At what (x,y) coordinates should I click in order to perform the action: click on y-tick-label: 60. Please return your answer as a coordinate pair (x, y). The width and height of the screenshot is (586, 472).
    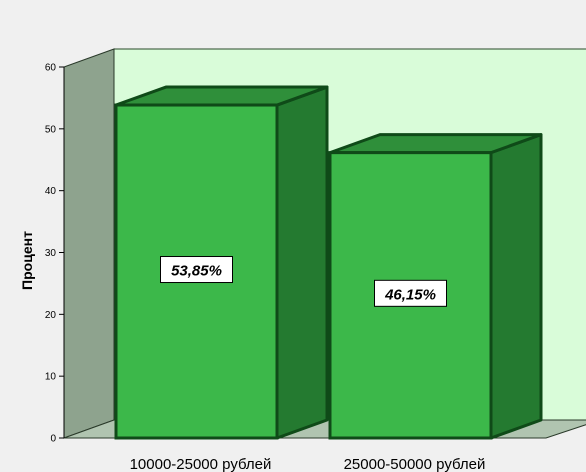
    Looking at the image, I should click on (51, 68).